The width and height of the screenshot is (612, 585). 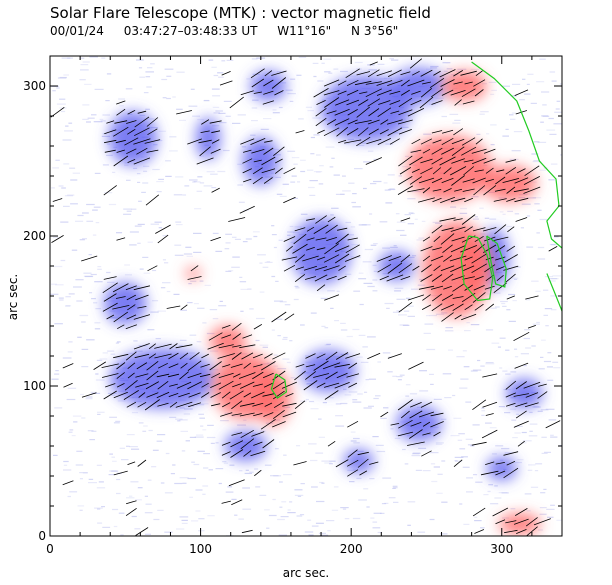 What do you see at coordinates (208, 139) in the screenshot?
I see `negative-region` at bounding box center [208, 139].